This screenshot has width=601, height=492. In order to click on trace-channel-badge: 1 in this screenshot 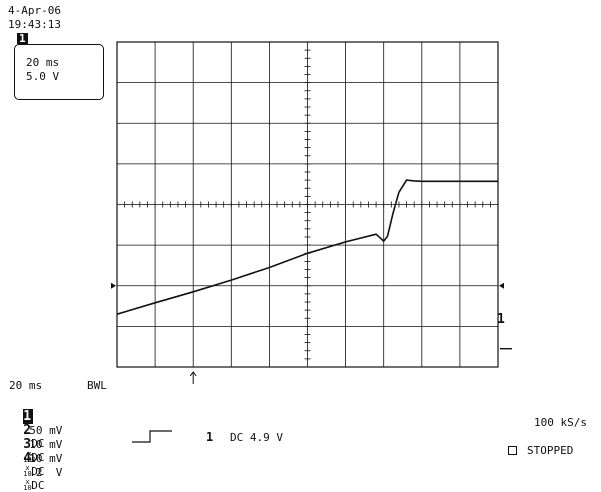, I will do `click(22, 38)`.